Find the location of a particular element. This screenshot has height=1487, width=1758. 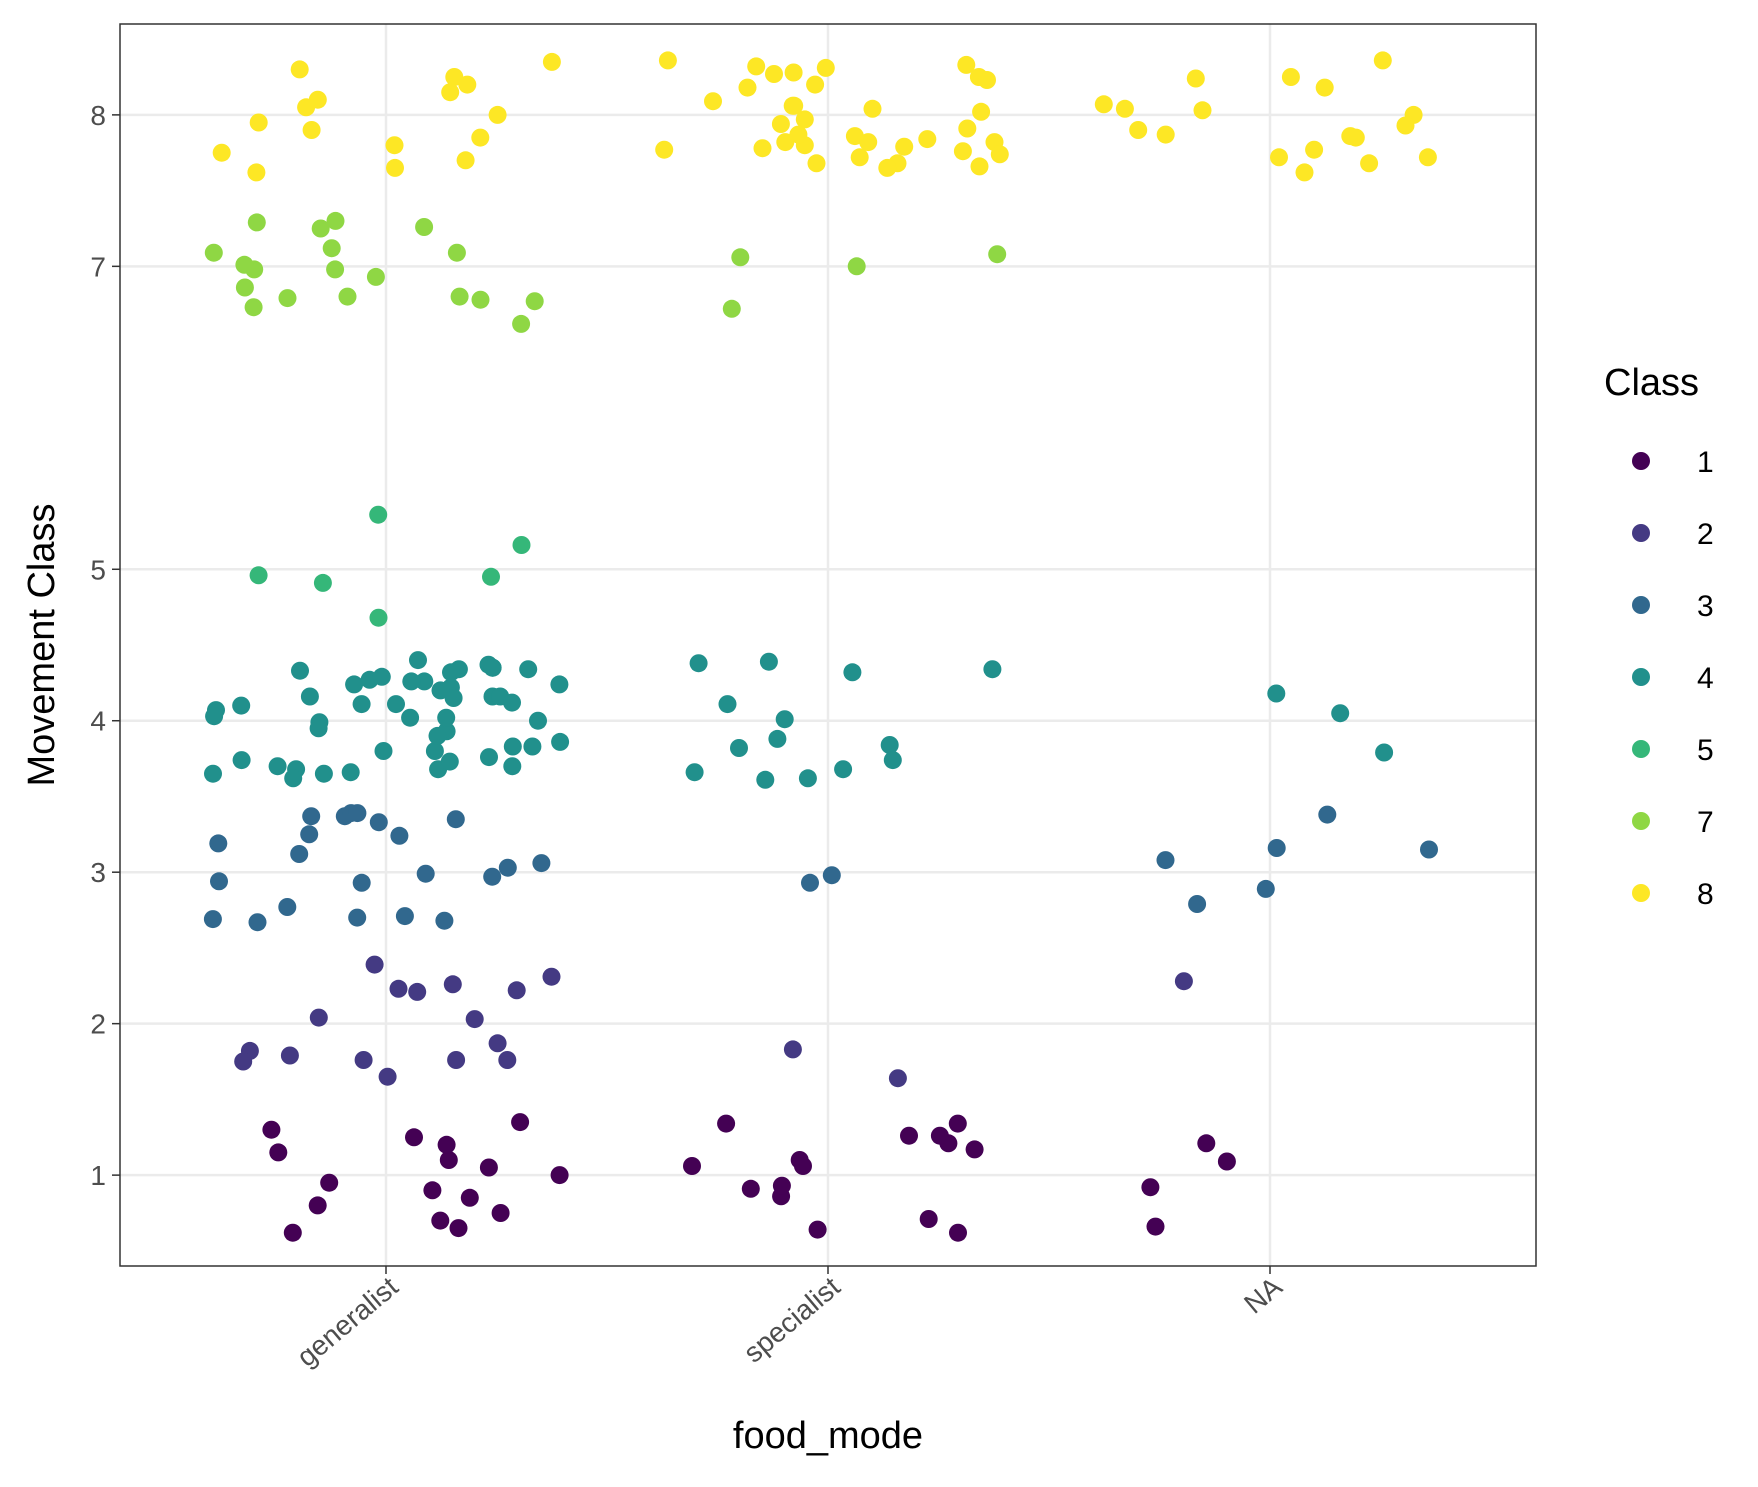

legend-label: 1 is located at coordinates (1705, 462).